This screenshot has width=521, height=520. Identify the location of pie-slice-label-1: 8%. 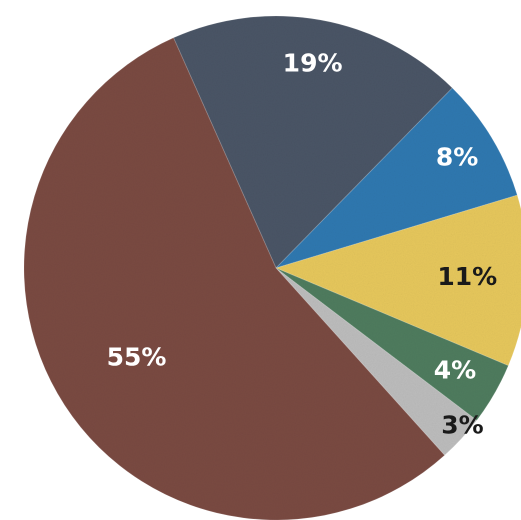
(457, 156).